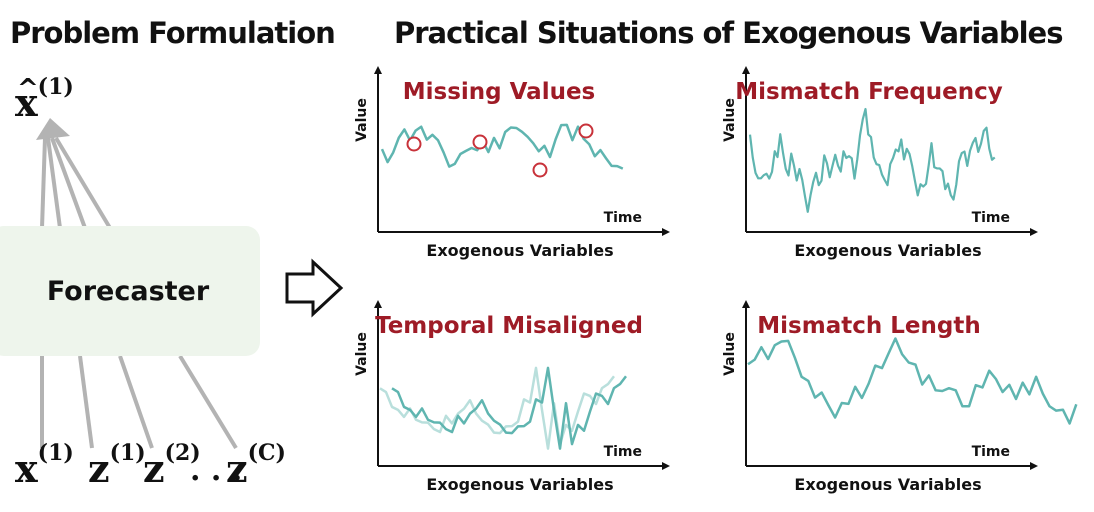  I want to click on forecaster-box, so click(130, 291).